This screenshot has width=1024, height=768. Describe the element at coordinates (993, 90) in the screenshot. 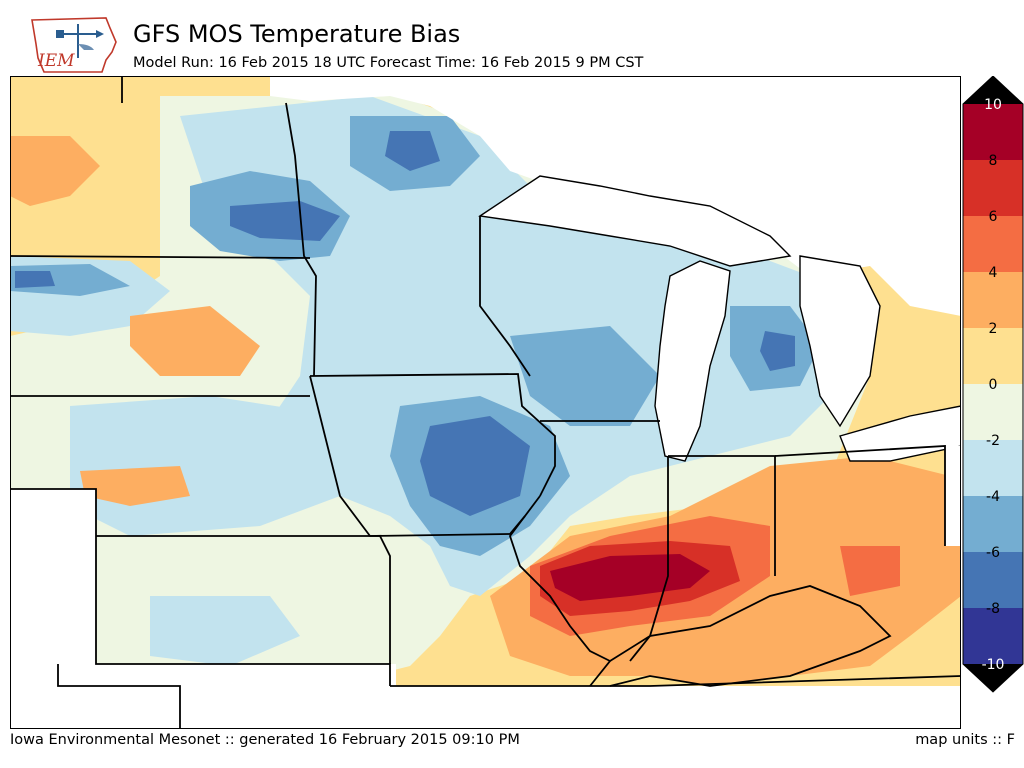

I see `colorbar-extend-max` at that location.